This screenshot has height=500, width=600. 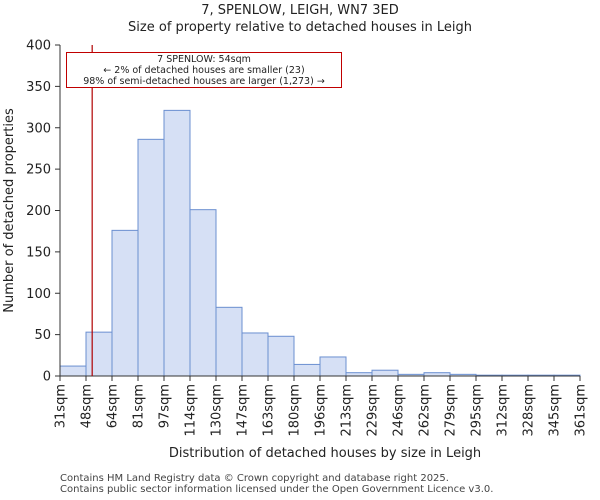 I want to click on y-tick-label: 0, so click(x=47, y=377).